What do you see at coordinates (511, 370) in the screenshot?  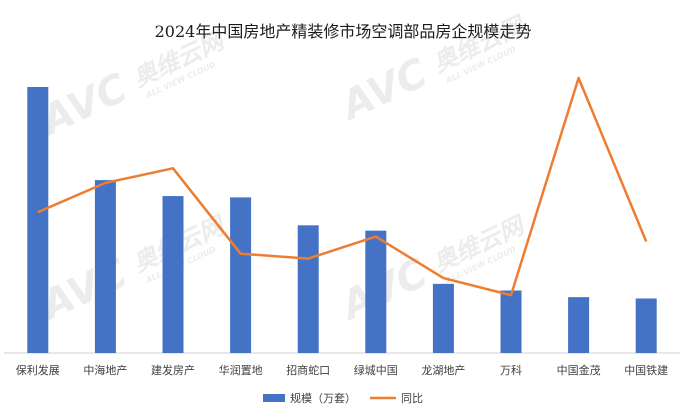 I see `x-tick-label: 万科` at bounding box center [511, 370].